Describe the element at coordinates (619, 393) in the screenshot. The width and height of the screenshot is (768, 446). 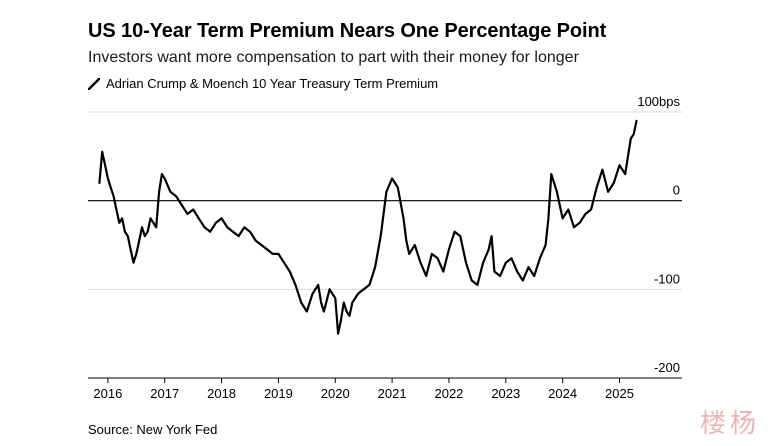
I see `x-tick-label: 2025` at that location.